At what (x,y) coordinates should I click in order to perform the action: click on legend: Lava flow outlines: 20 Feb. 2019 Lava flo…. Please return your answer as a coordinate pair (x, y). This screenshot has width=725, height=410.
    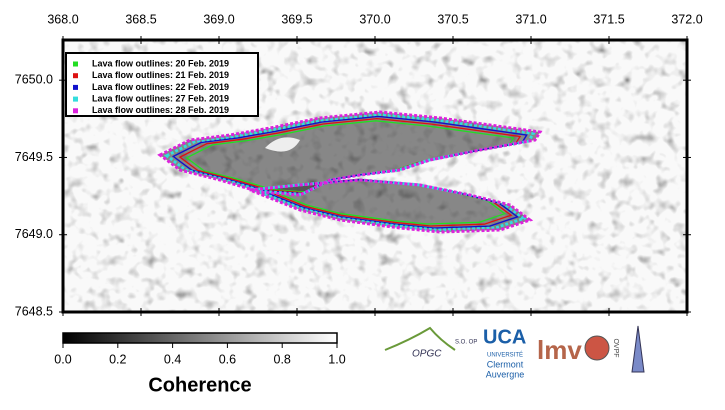
    Looking at the image, I should click on (162, 84).